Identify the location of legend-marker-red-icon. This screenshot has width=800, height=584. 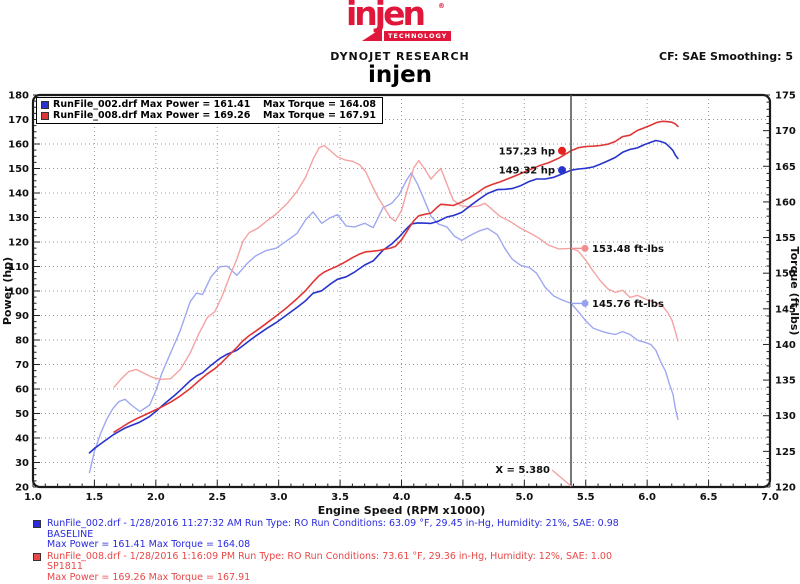
(45, 115).